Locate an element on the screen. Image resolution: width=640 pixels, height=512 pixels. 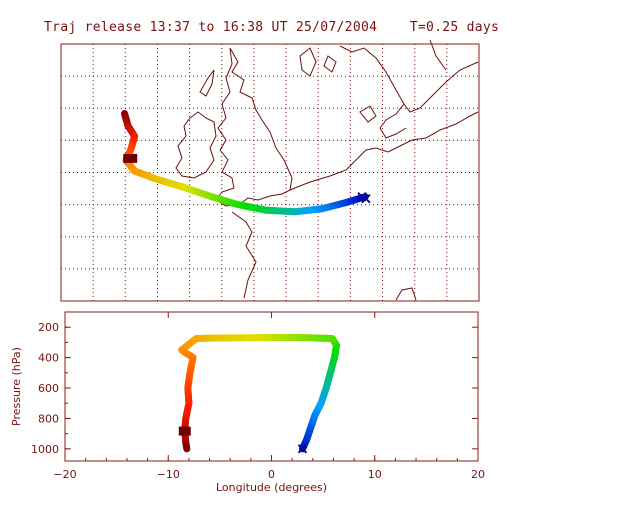
x-tick-label: −10 is located at coordinates (168, 474).